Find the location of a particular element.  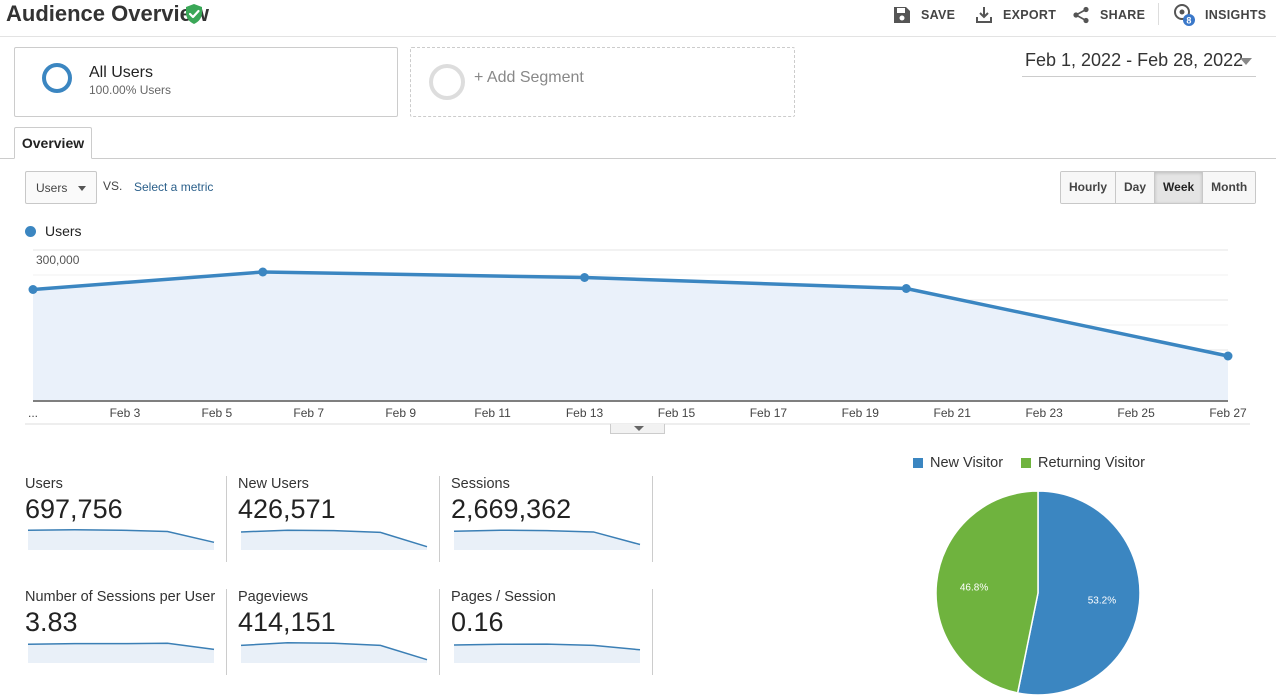

date-range-text: Feb 1, 2022 - Feb 28, 2022 is located at coordinates (1134, 60).